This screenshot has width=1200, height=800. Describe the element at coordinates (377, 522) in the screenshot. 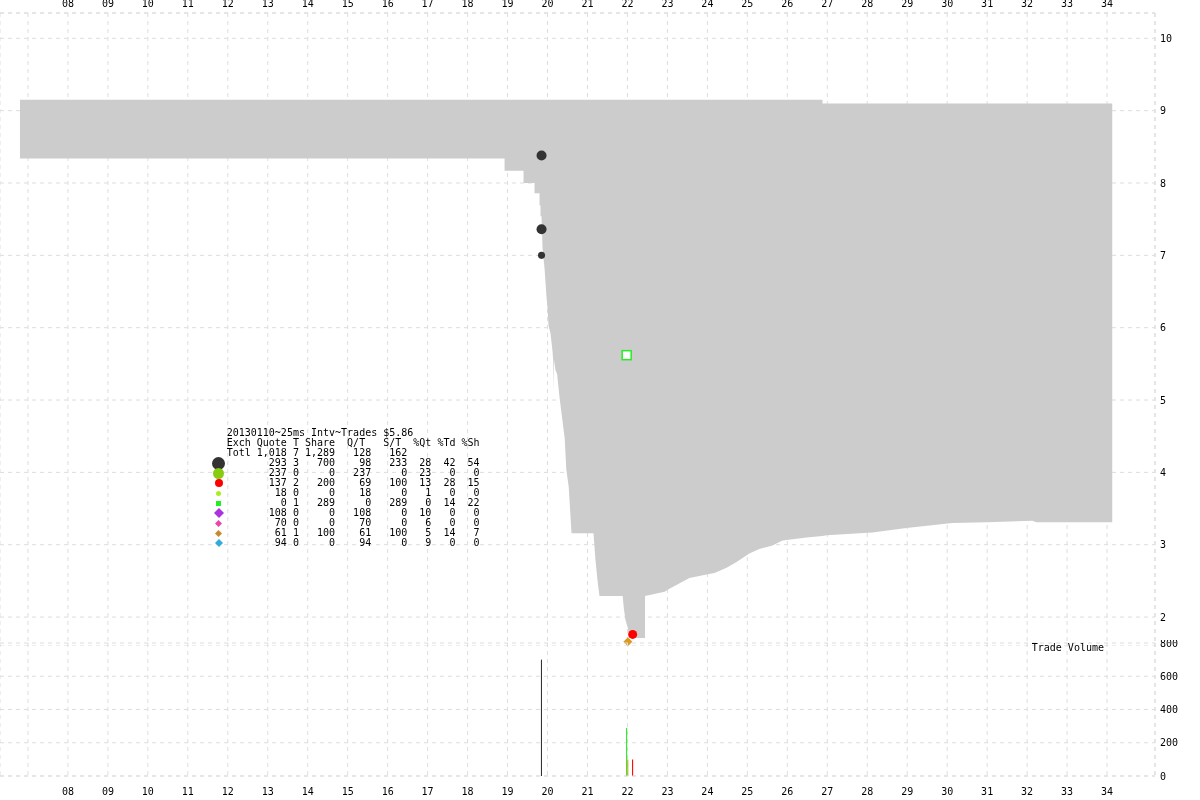

I see `annotation: 70 0 0 70 0 6 0 0` at that location.